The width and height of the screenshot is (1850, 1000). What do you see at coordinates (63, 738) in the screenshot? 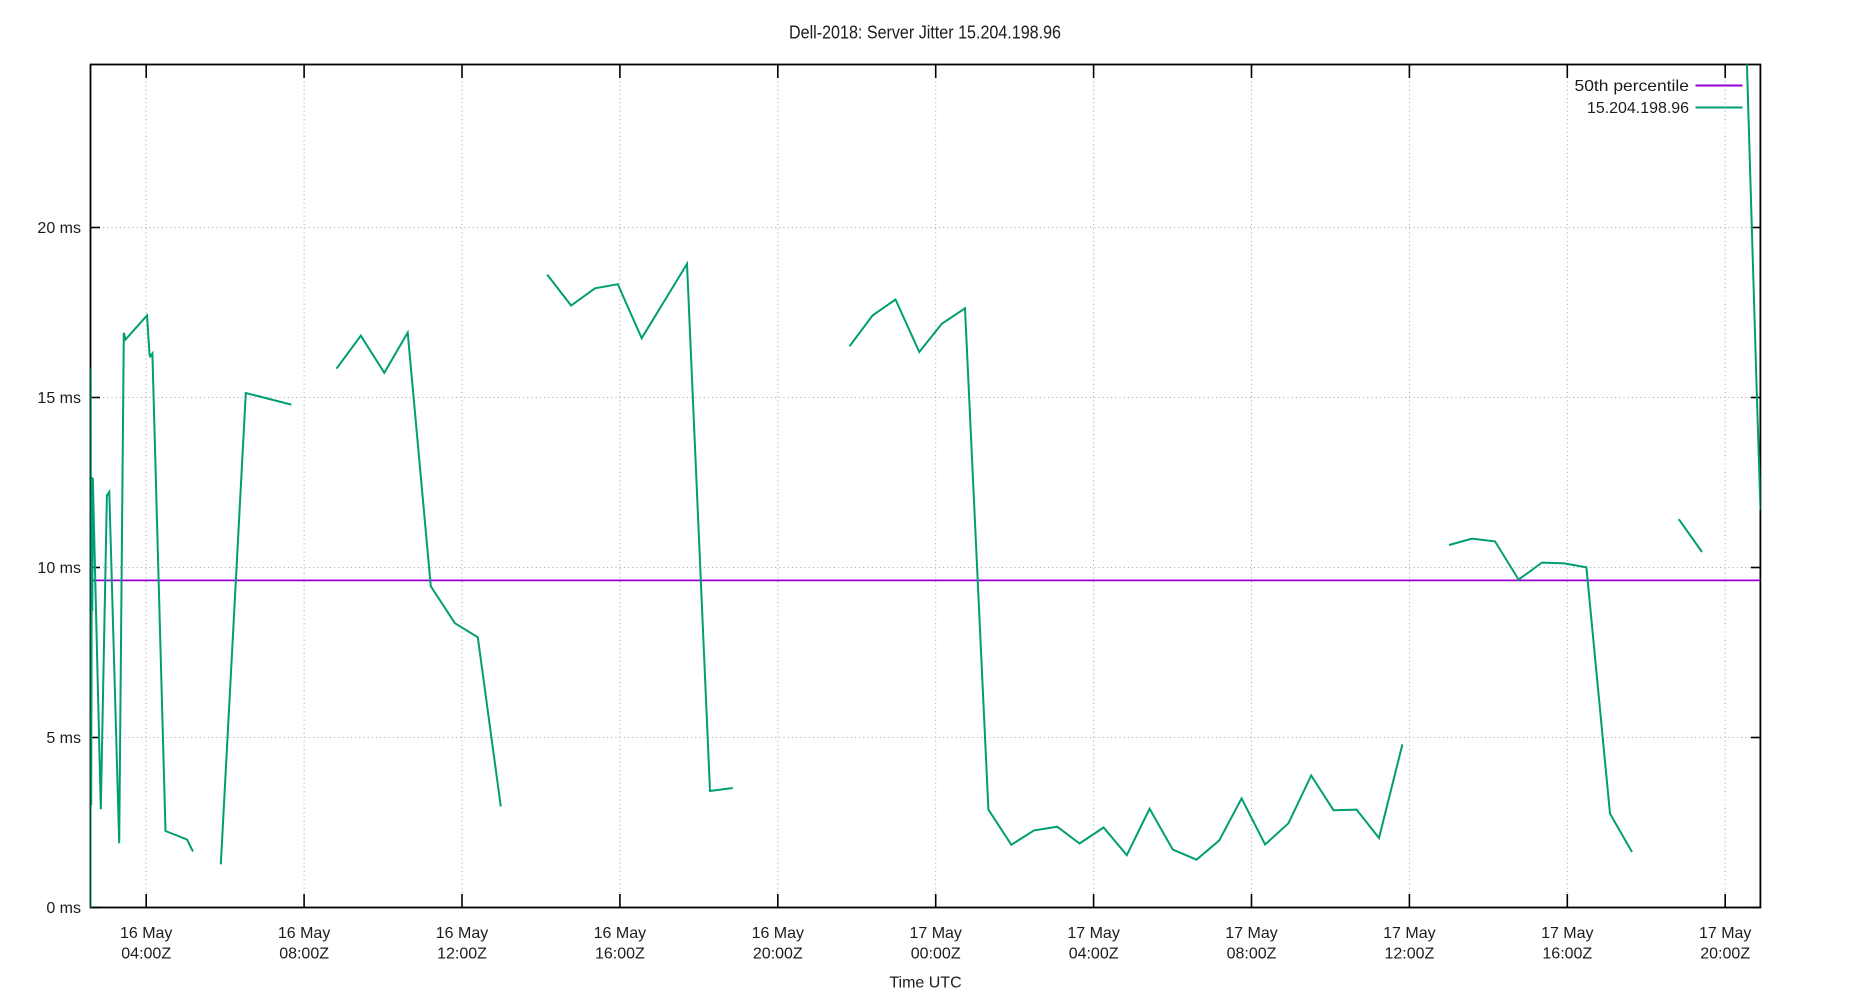
I see `svg-text: 5 ms` at bounding box center [63, 738].